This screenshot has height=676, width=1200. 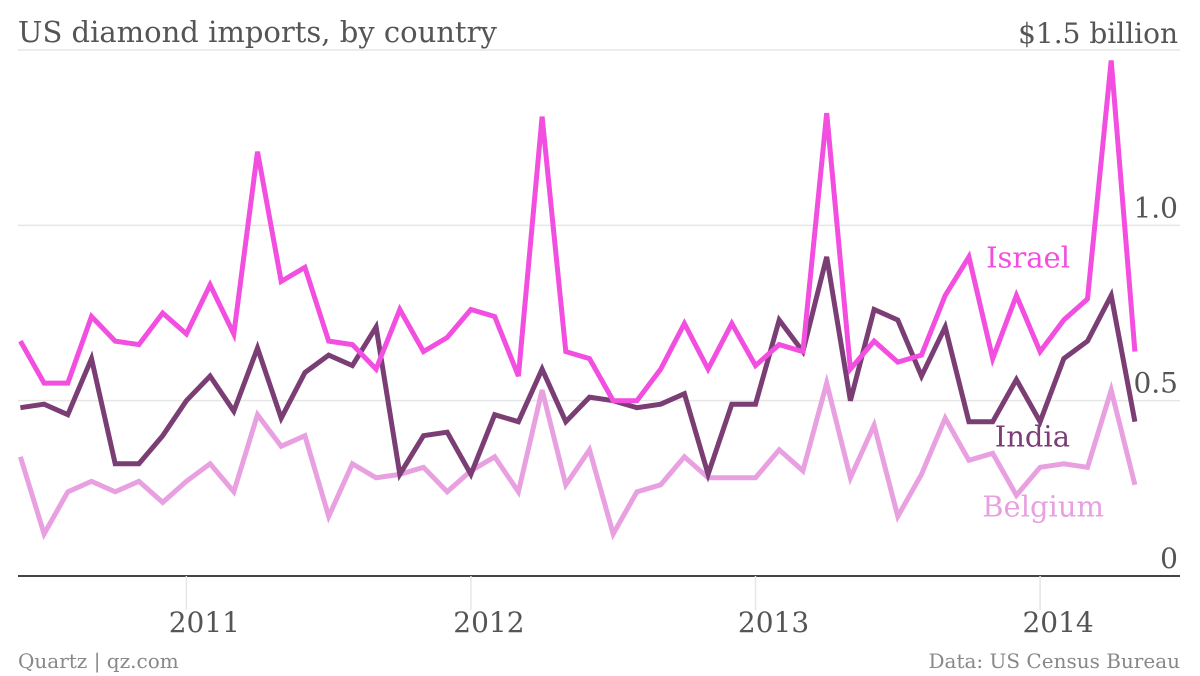 I want to click on series-label-israel: Israel, so click(x=1028, y=257).